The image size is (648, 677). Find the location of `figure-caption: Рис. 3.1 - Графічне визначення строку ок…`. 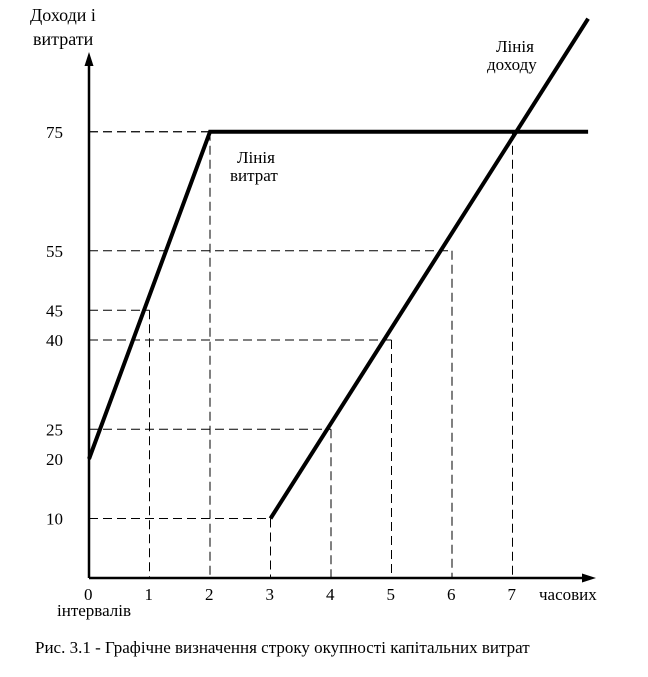

figure-caption: Рис. 3.1 - Графічне визначення строку ок… is located at coordinates (282, 647).